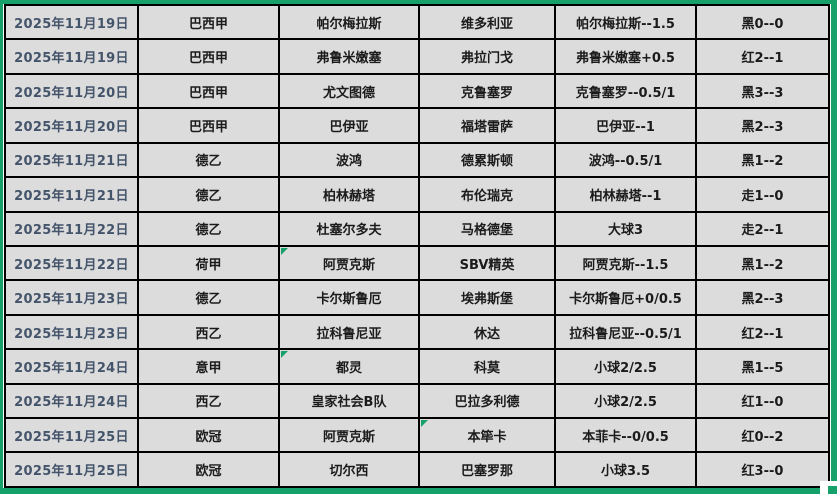 The height and width of the screenshot is (494, 837). What do you see at coordinates (418, 2) in the screenshot?
I see `selection-border-top` at bounding box center [418, 2].